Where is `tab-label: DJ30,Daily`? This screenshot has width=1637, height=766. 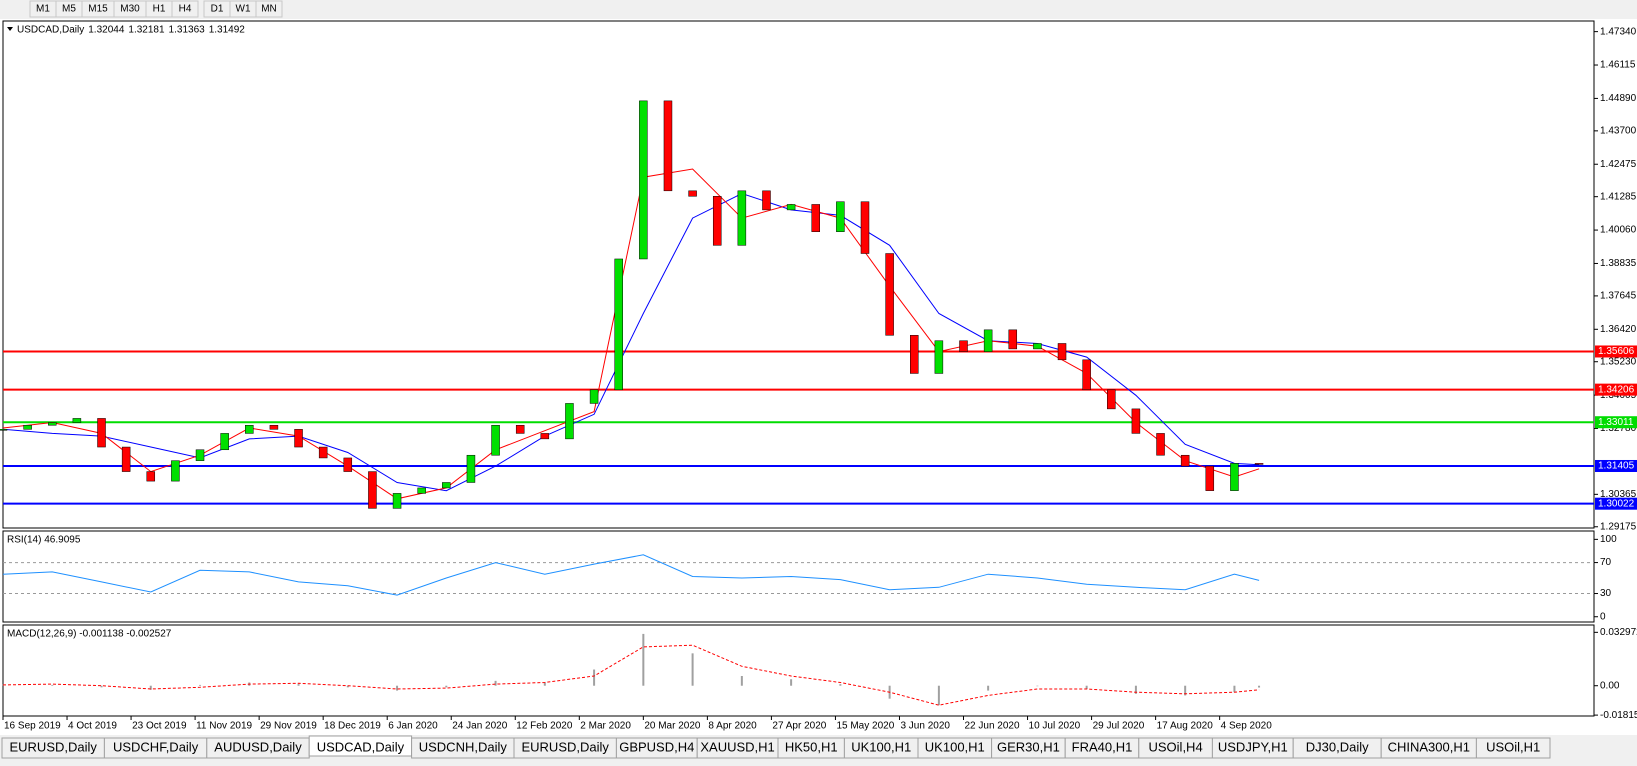
tab-label: DJ30,Daily is located at coordinates (1337, 746).